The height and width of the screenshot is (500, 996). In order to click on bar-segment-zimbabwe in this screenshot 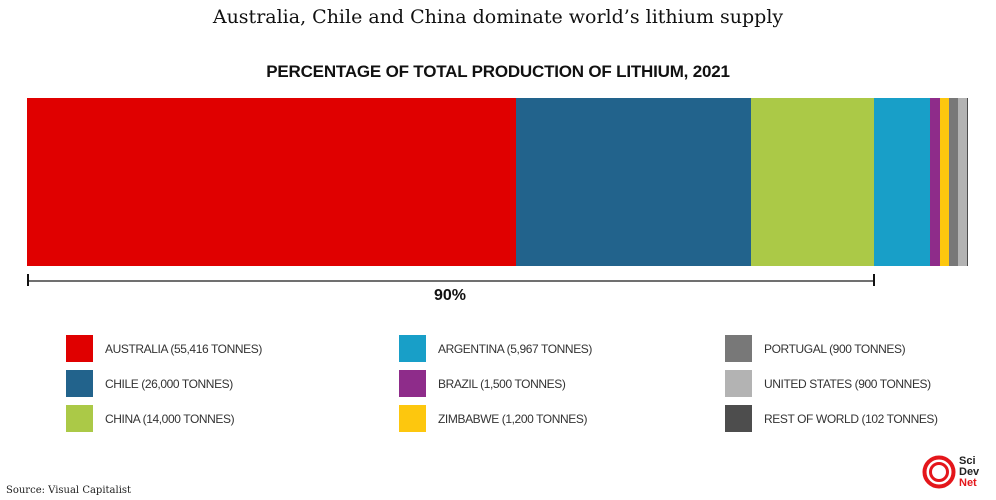, I will do `click(944, 182)`.